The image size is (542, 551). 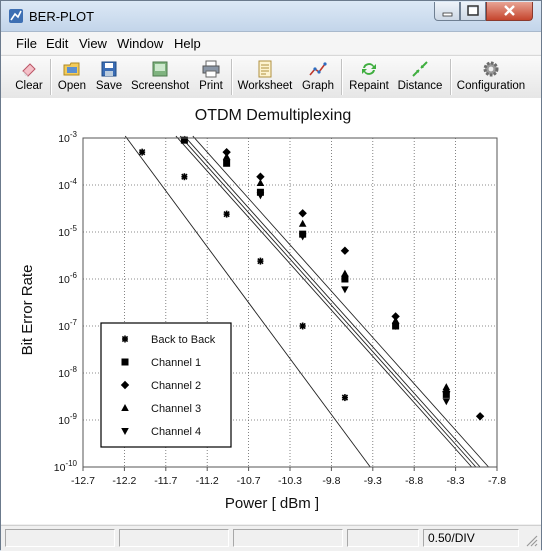 I want to click on resize-grip-icon, so click(x=532, y=541).